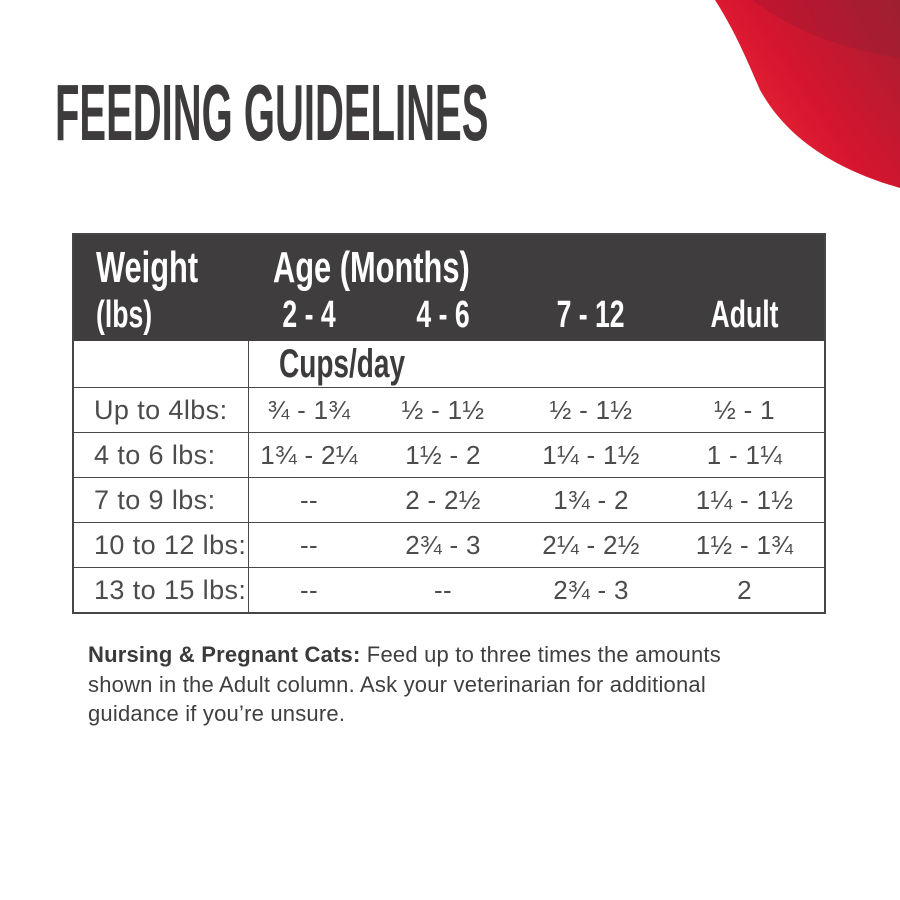 Image resolution: width=900 pixels, height=900 pixels. What do you see at coordinates (536, 590) in the screenshot?
I see `row-values: -- -- 2¾ - 3 2` at bounding box center [536, 590].